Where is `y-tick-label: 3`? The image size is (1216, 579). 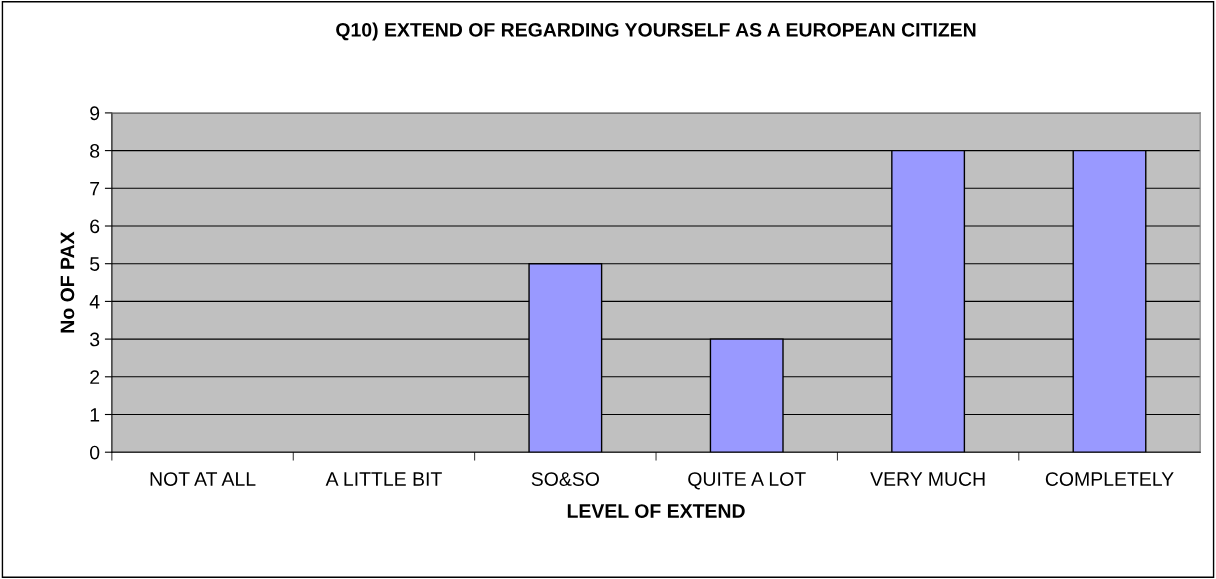 y-tick-label: 3 is located at coordinates (94, 339).